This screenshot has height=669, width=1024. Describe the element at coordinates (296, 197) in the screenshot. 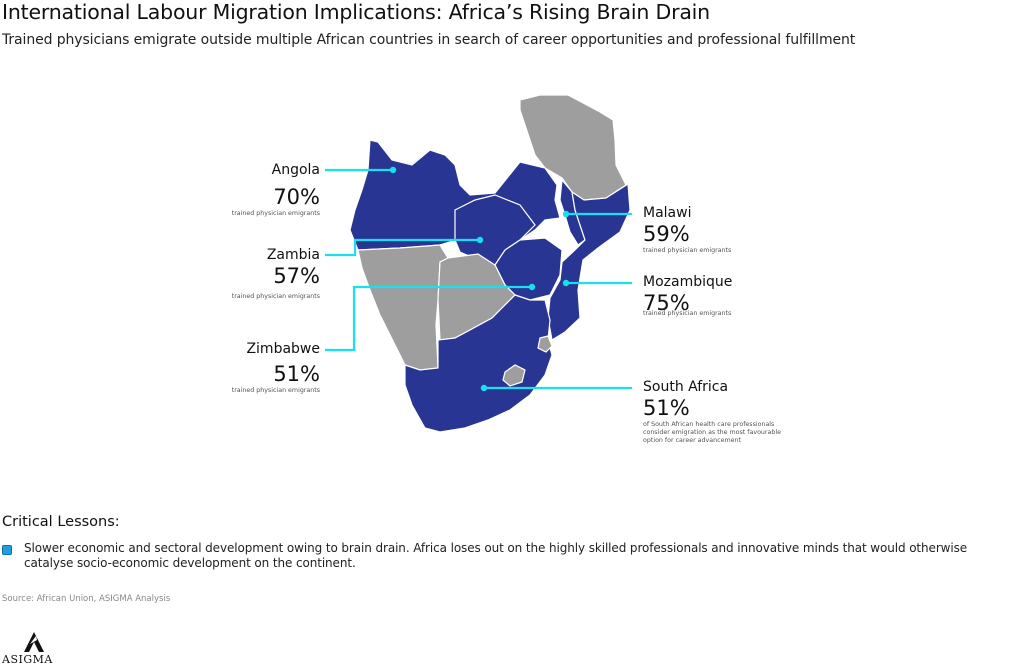

I see `percentage-value: 70%` at that location.